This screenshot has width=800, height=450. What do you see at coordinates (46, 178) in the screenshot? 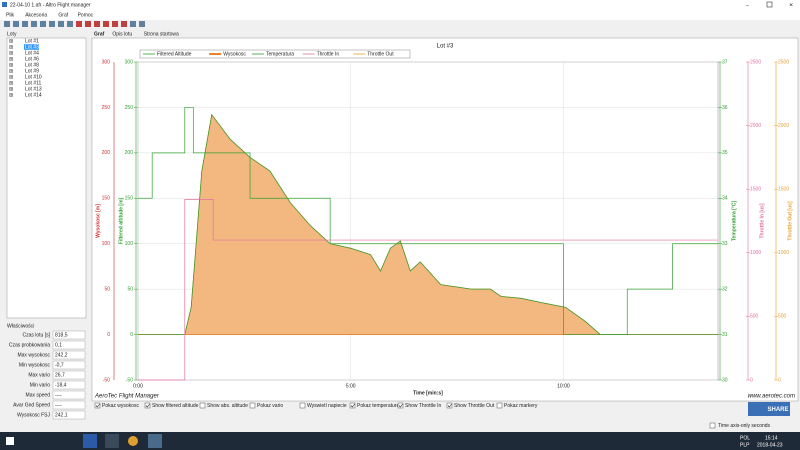
I see `tree-box` at bounding box center [46, 178].